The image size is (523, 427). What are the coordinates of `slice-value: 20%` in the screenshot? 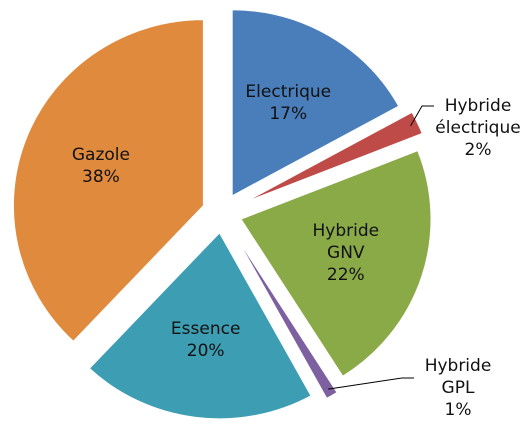 It's located at (205, 350).